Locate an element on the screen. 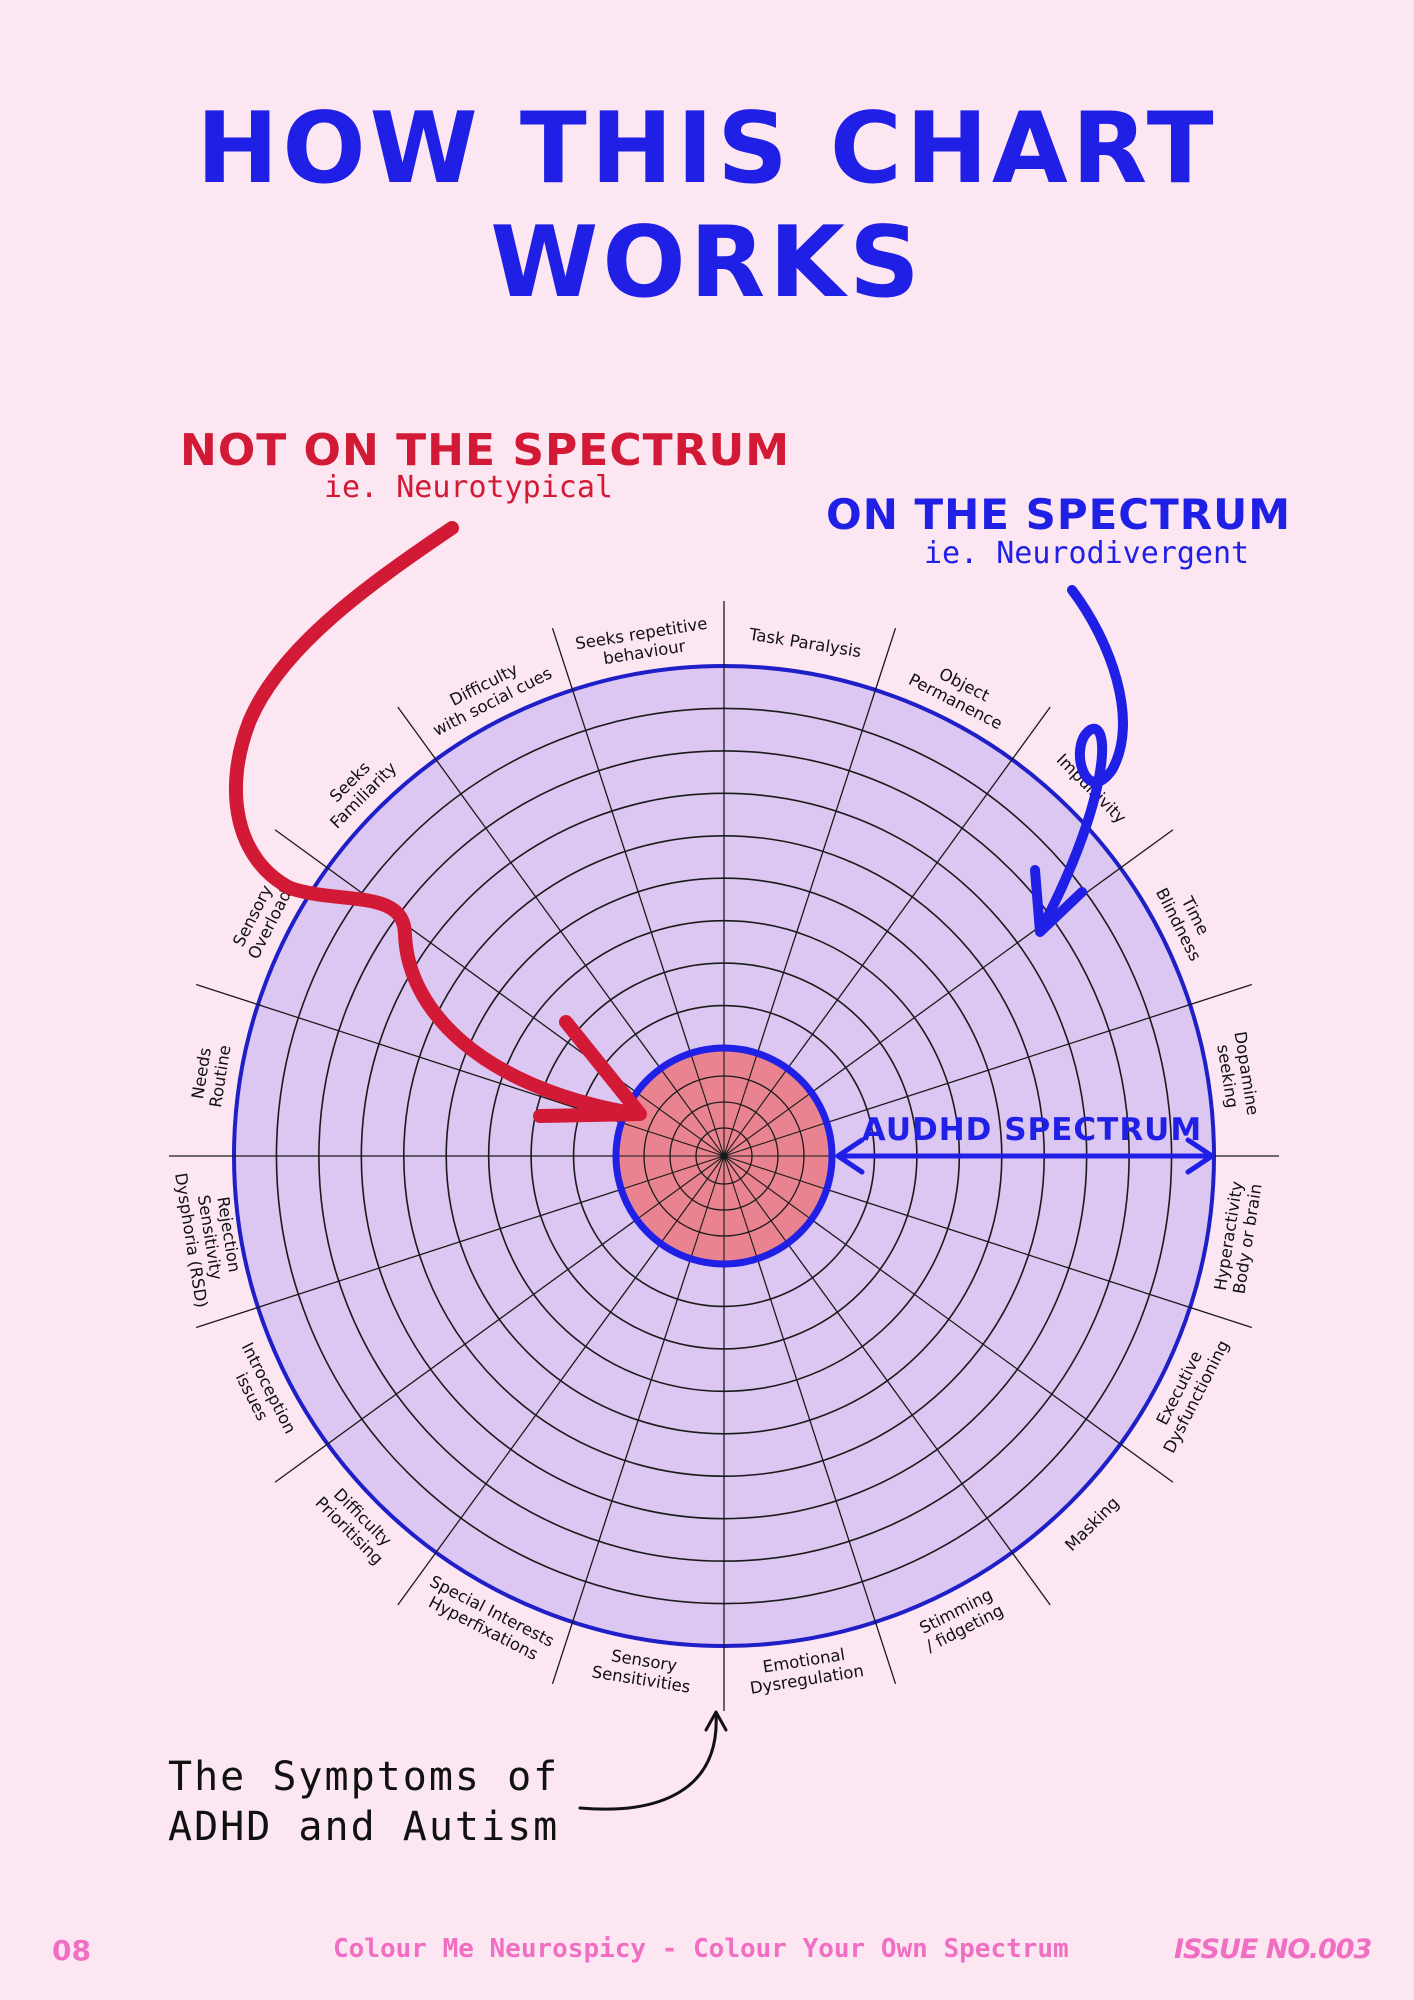  center-zone is located at coordinates (724, 1156).